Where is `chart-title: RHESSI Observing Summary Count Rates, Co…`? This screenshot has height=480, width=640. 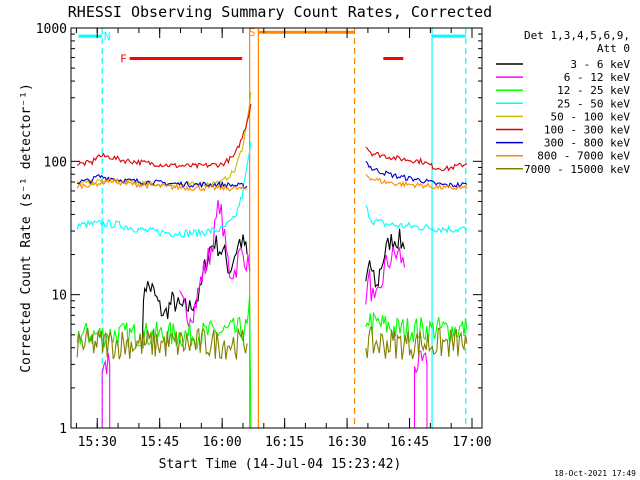 chart-title: RHESSI Observing Summary Count Rates, Co… is located at coordinates (280, 12).